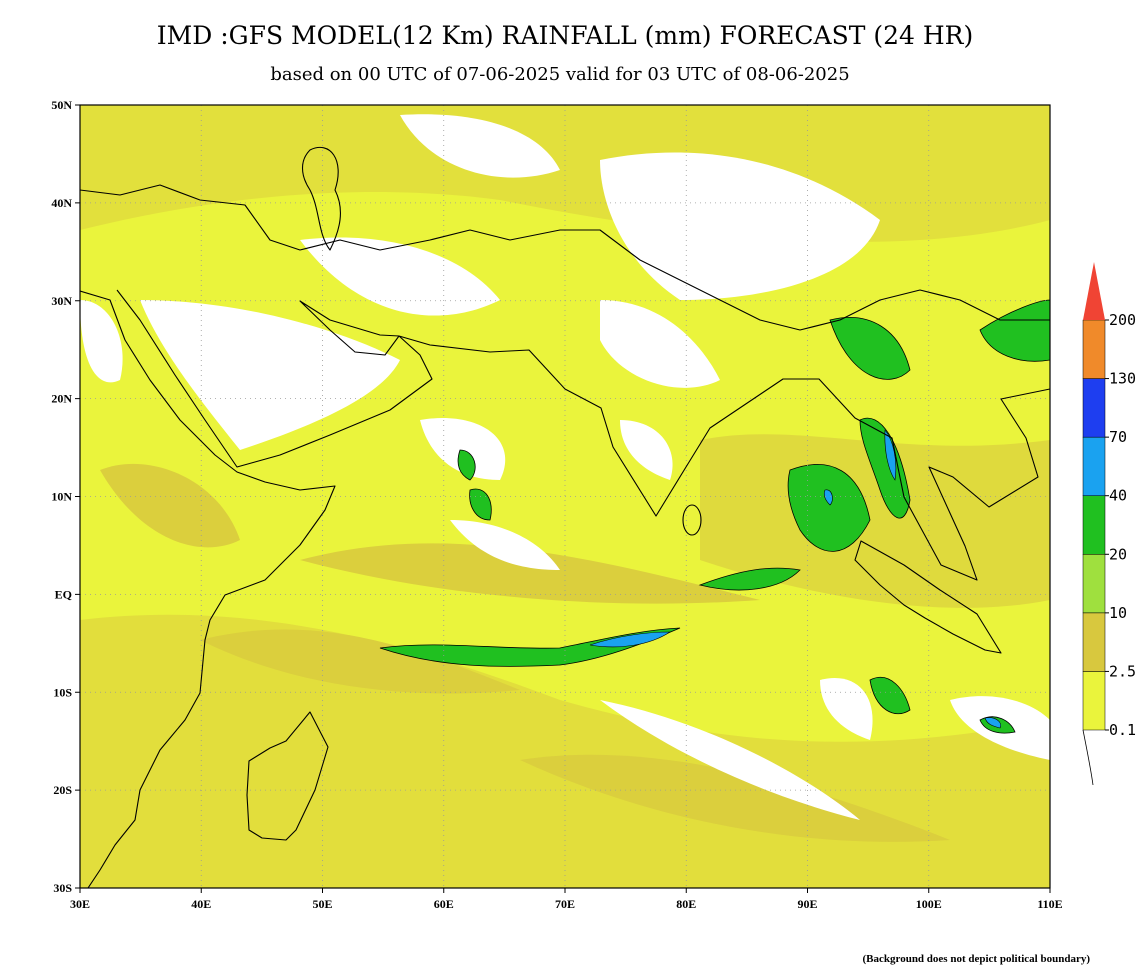 This screenshot has height=968, width=1146. I want to click on x-tick-label: 110E, so click(1049, 904).